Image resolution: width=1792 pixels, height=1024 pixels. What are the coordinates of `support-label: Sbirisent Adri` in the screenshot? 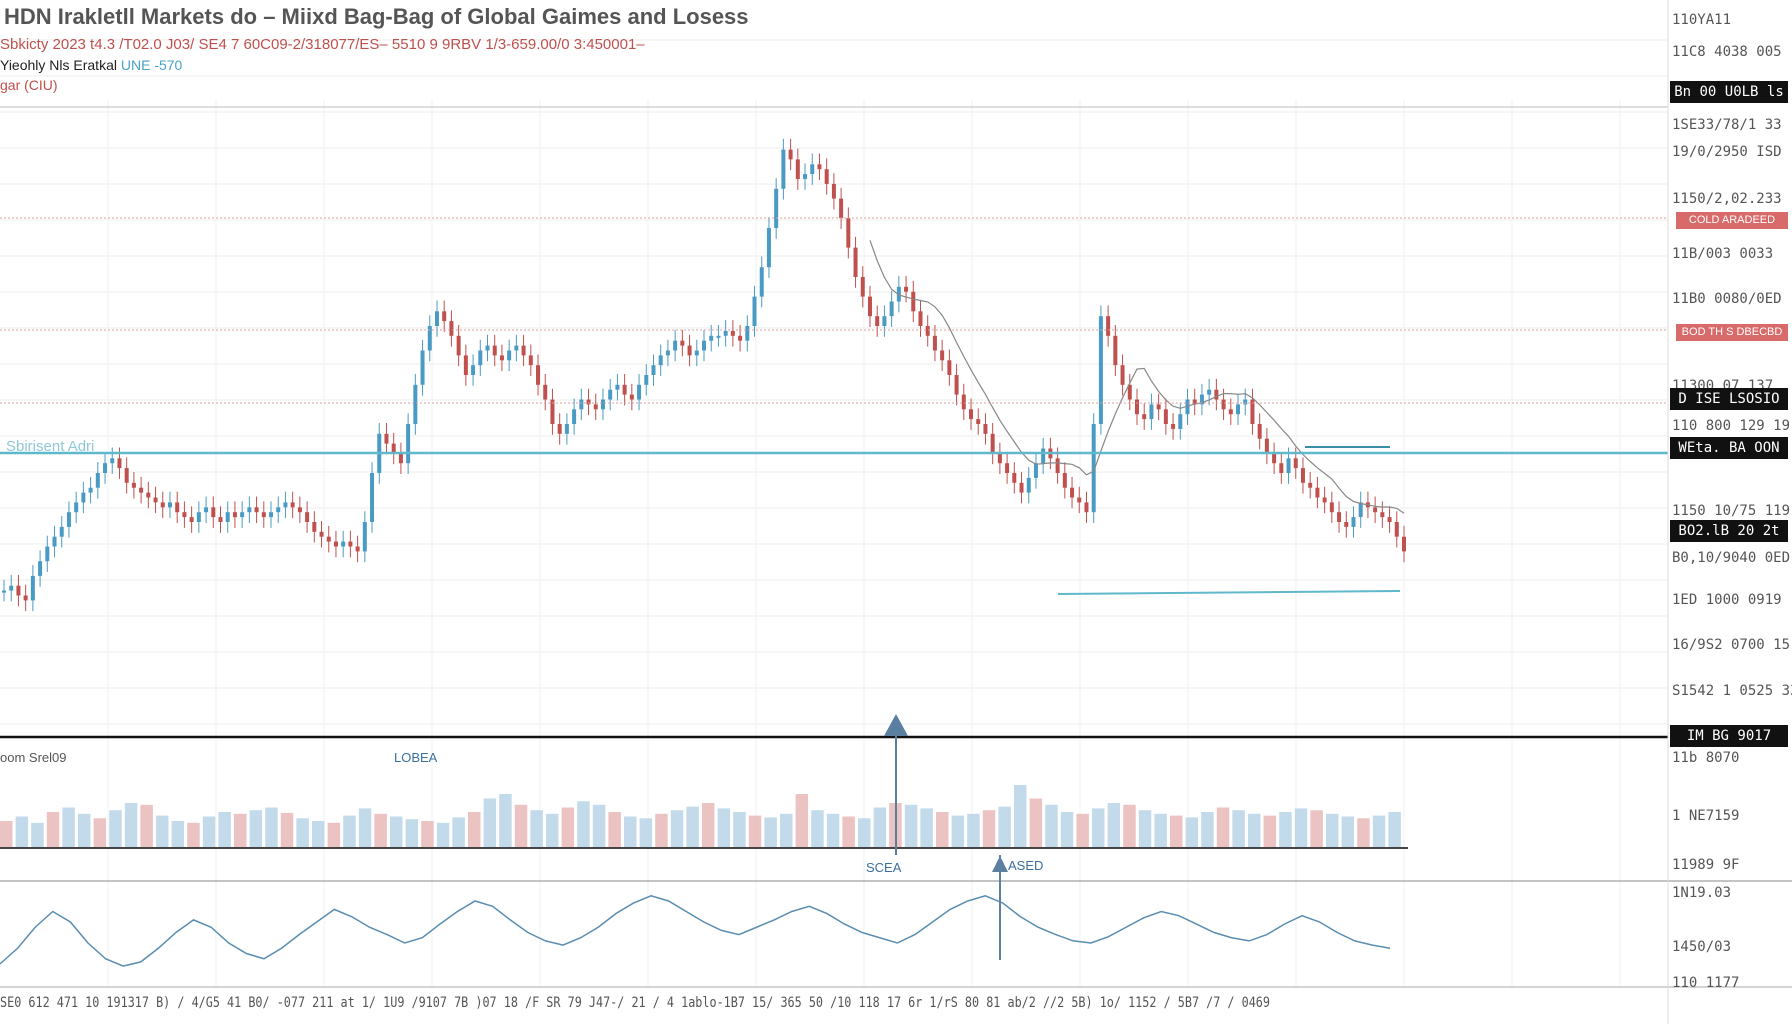 It's located at (50, 446).